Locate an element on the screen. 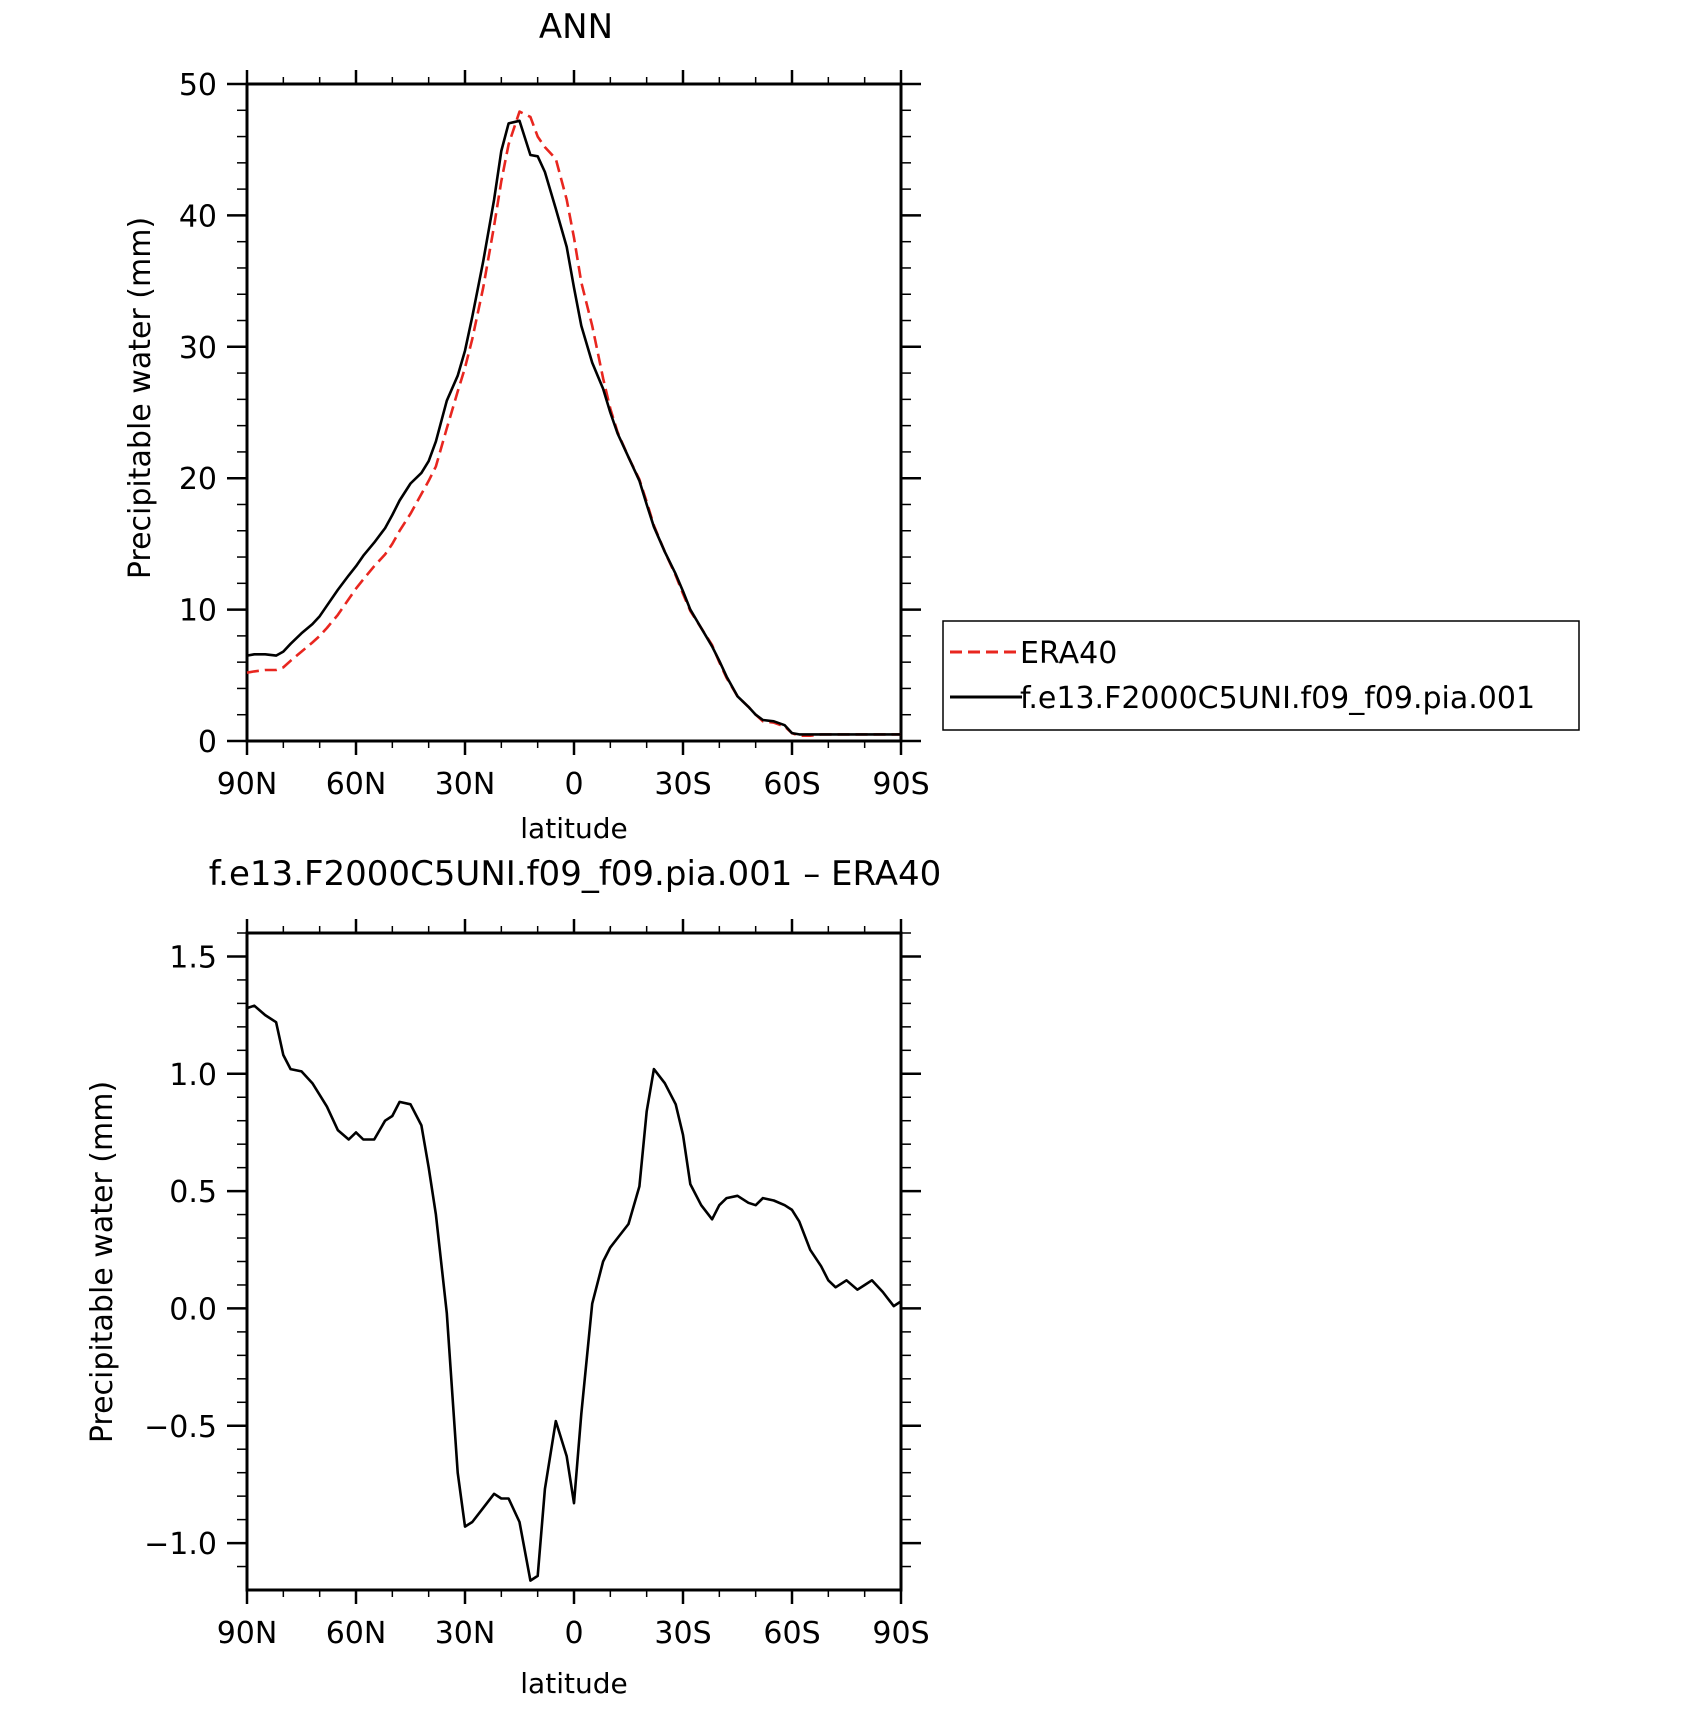 The image size is (1694, 1713). chart-title: f.e13.F2000C5UNI.f09_f09.pia.001 – ERA40 is located at coordinates (575, 874).